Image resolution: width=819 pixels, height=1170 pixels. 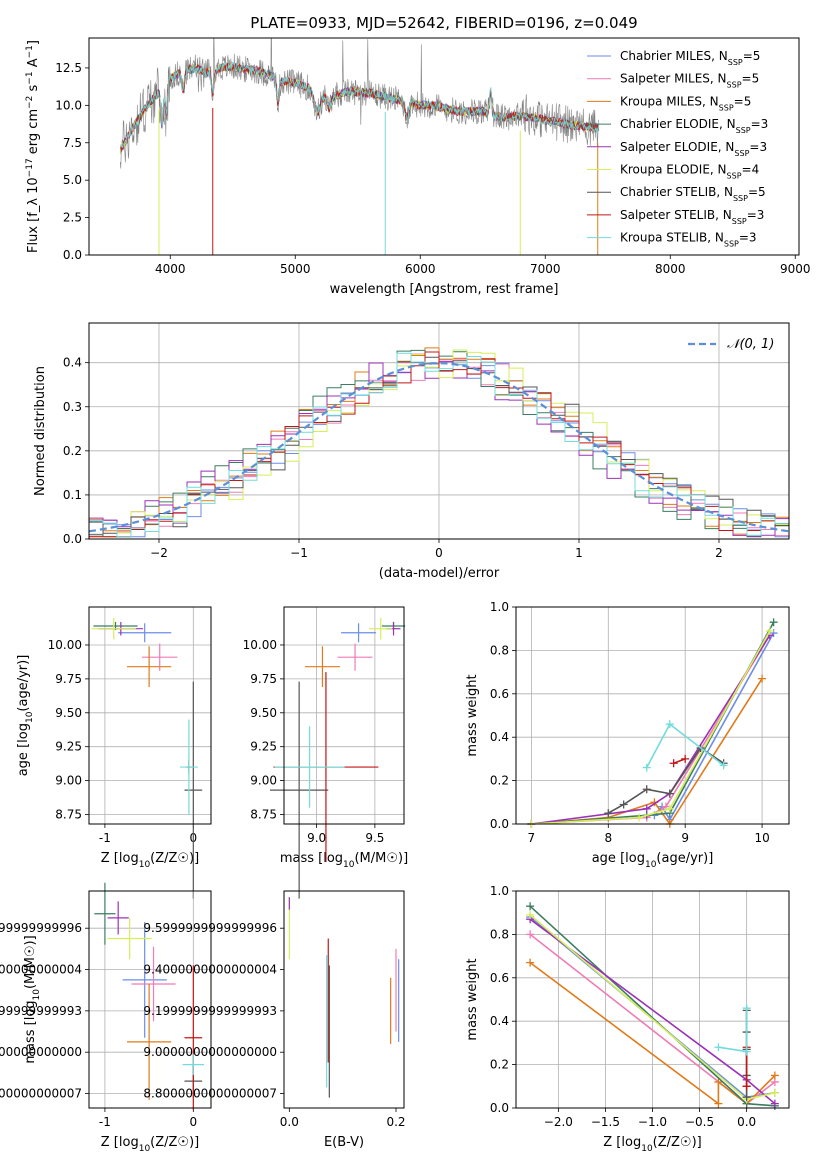 What do you see at coordinates (530, 934) in the screenshot?
I see `mass_weight_vs_Z-marker-salpeter_miles` at bounding box center [530, 934].